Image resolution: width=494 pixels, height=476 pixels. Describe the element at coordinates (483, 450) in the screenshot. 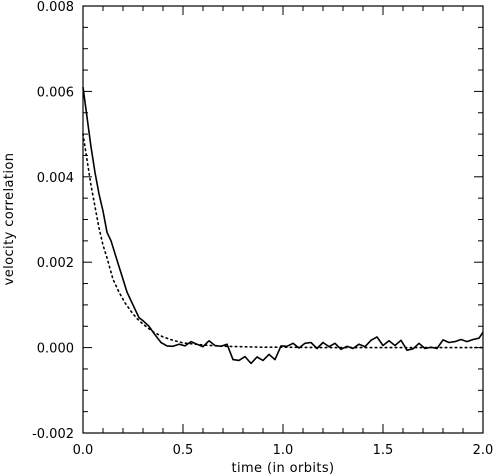

I see `x-tick-label: 2.0` at that location.